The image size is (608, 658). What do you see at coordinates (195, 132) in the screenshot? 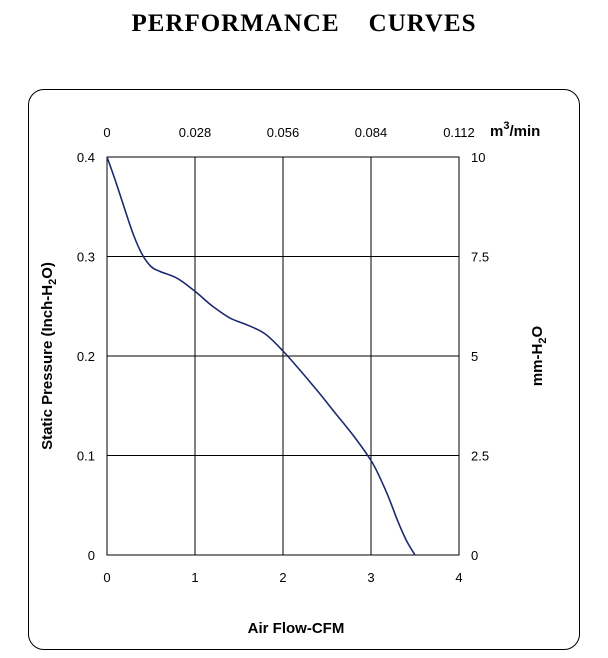
I see `x2-tick-label: 0.028` at bounding box center [195, 132].